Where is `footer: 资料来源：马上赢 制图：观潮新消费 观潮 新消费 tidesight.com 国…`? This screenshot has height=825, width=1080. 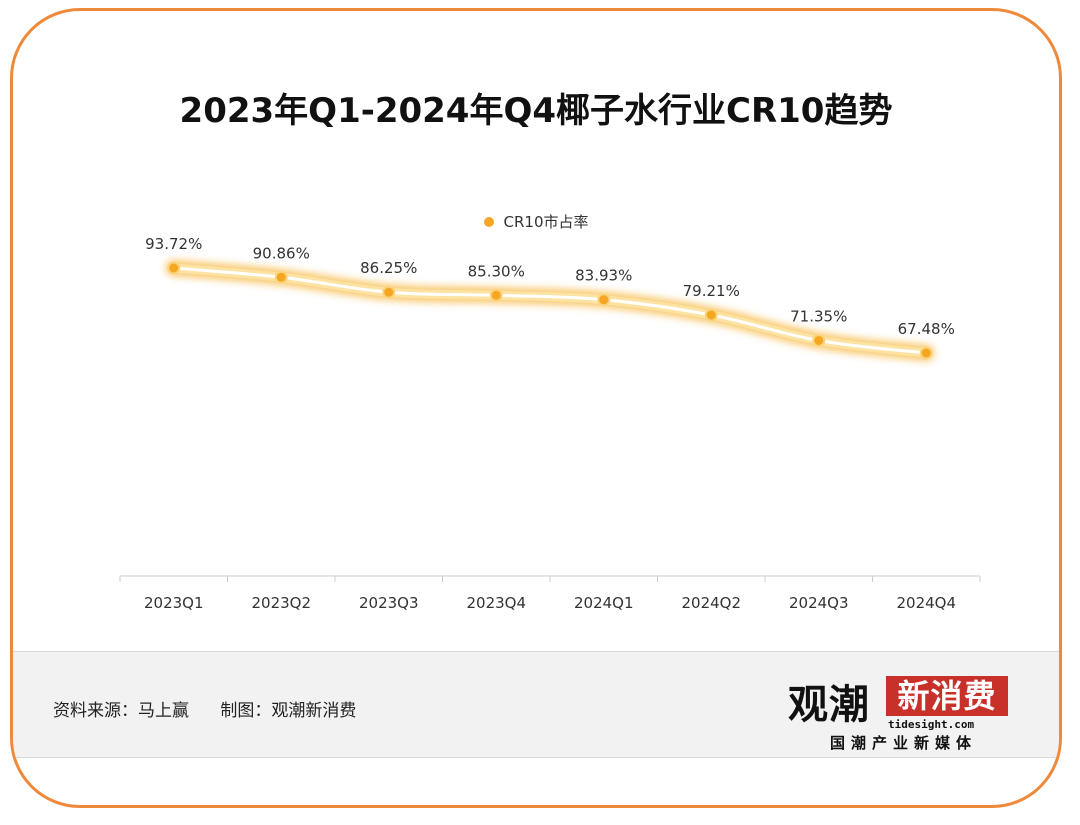 footer: 资料来源：马上赢 制图：观潮新消费 观潮 新消费 tidesight.com 国… is located at coordinates (536, 704).